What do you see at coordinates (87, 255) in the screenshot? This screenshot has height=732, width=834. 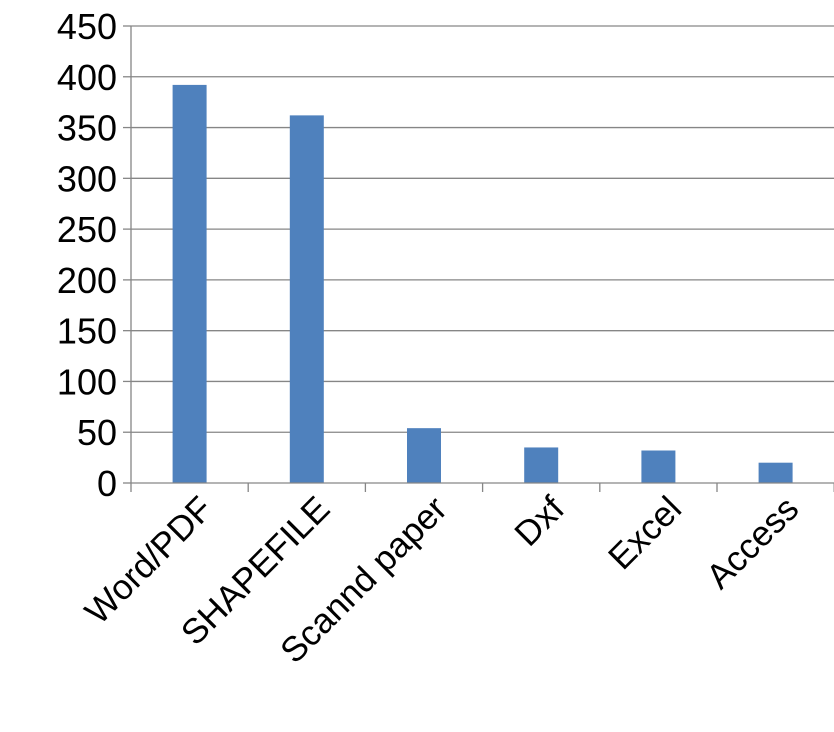 I see `y-tick-labels: 0 50 100 150 200 250 300 350 400 450` at bounding box center [87, 255].